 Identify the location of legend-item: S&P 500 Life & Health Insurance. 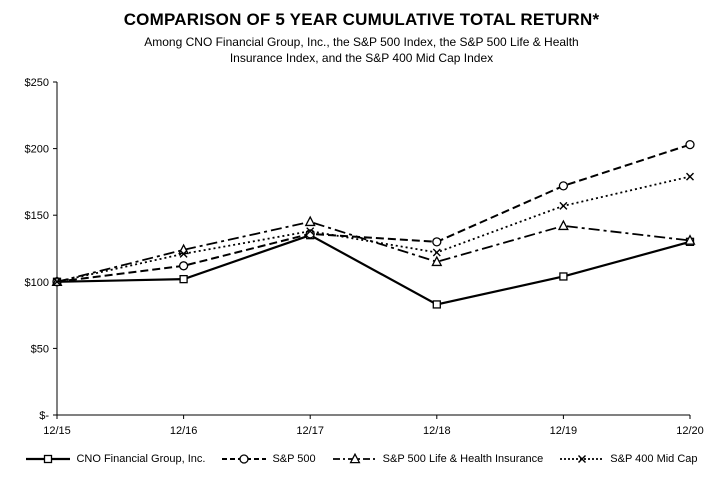
(438, 459).